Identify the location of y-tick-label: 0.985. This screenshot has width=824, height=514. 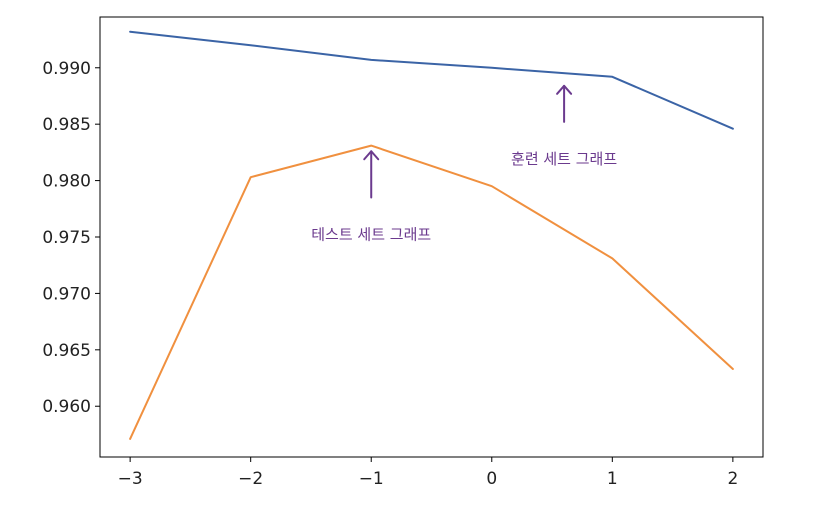
(66, 125).